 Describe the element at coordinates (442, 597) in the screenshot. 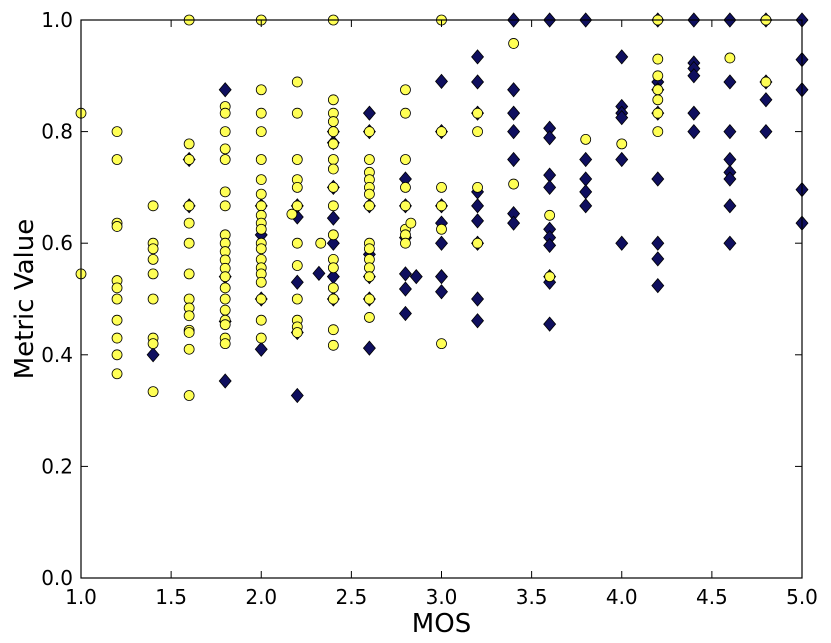

I see `x-tick-label: 3.0` at that location.